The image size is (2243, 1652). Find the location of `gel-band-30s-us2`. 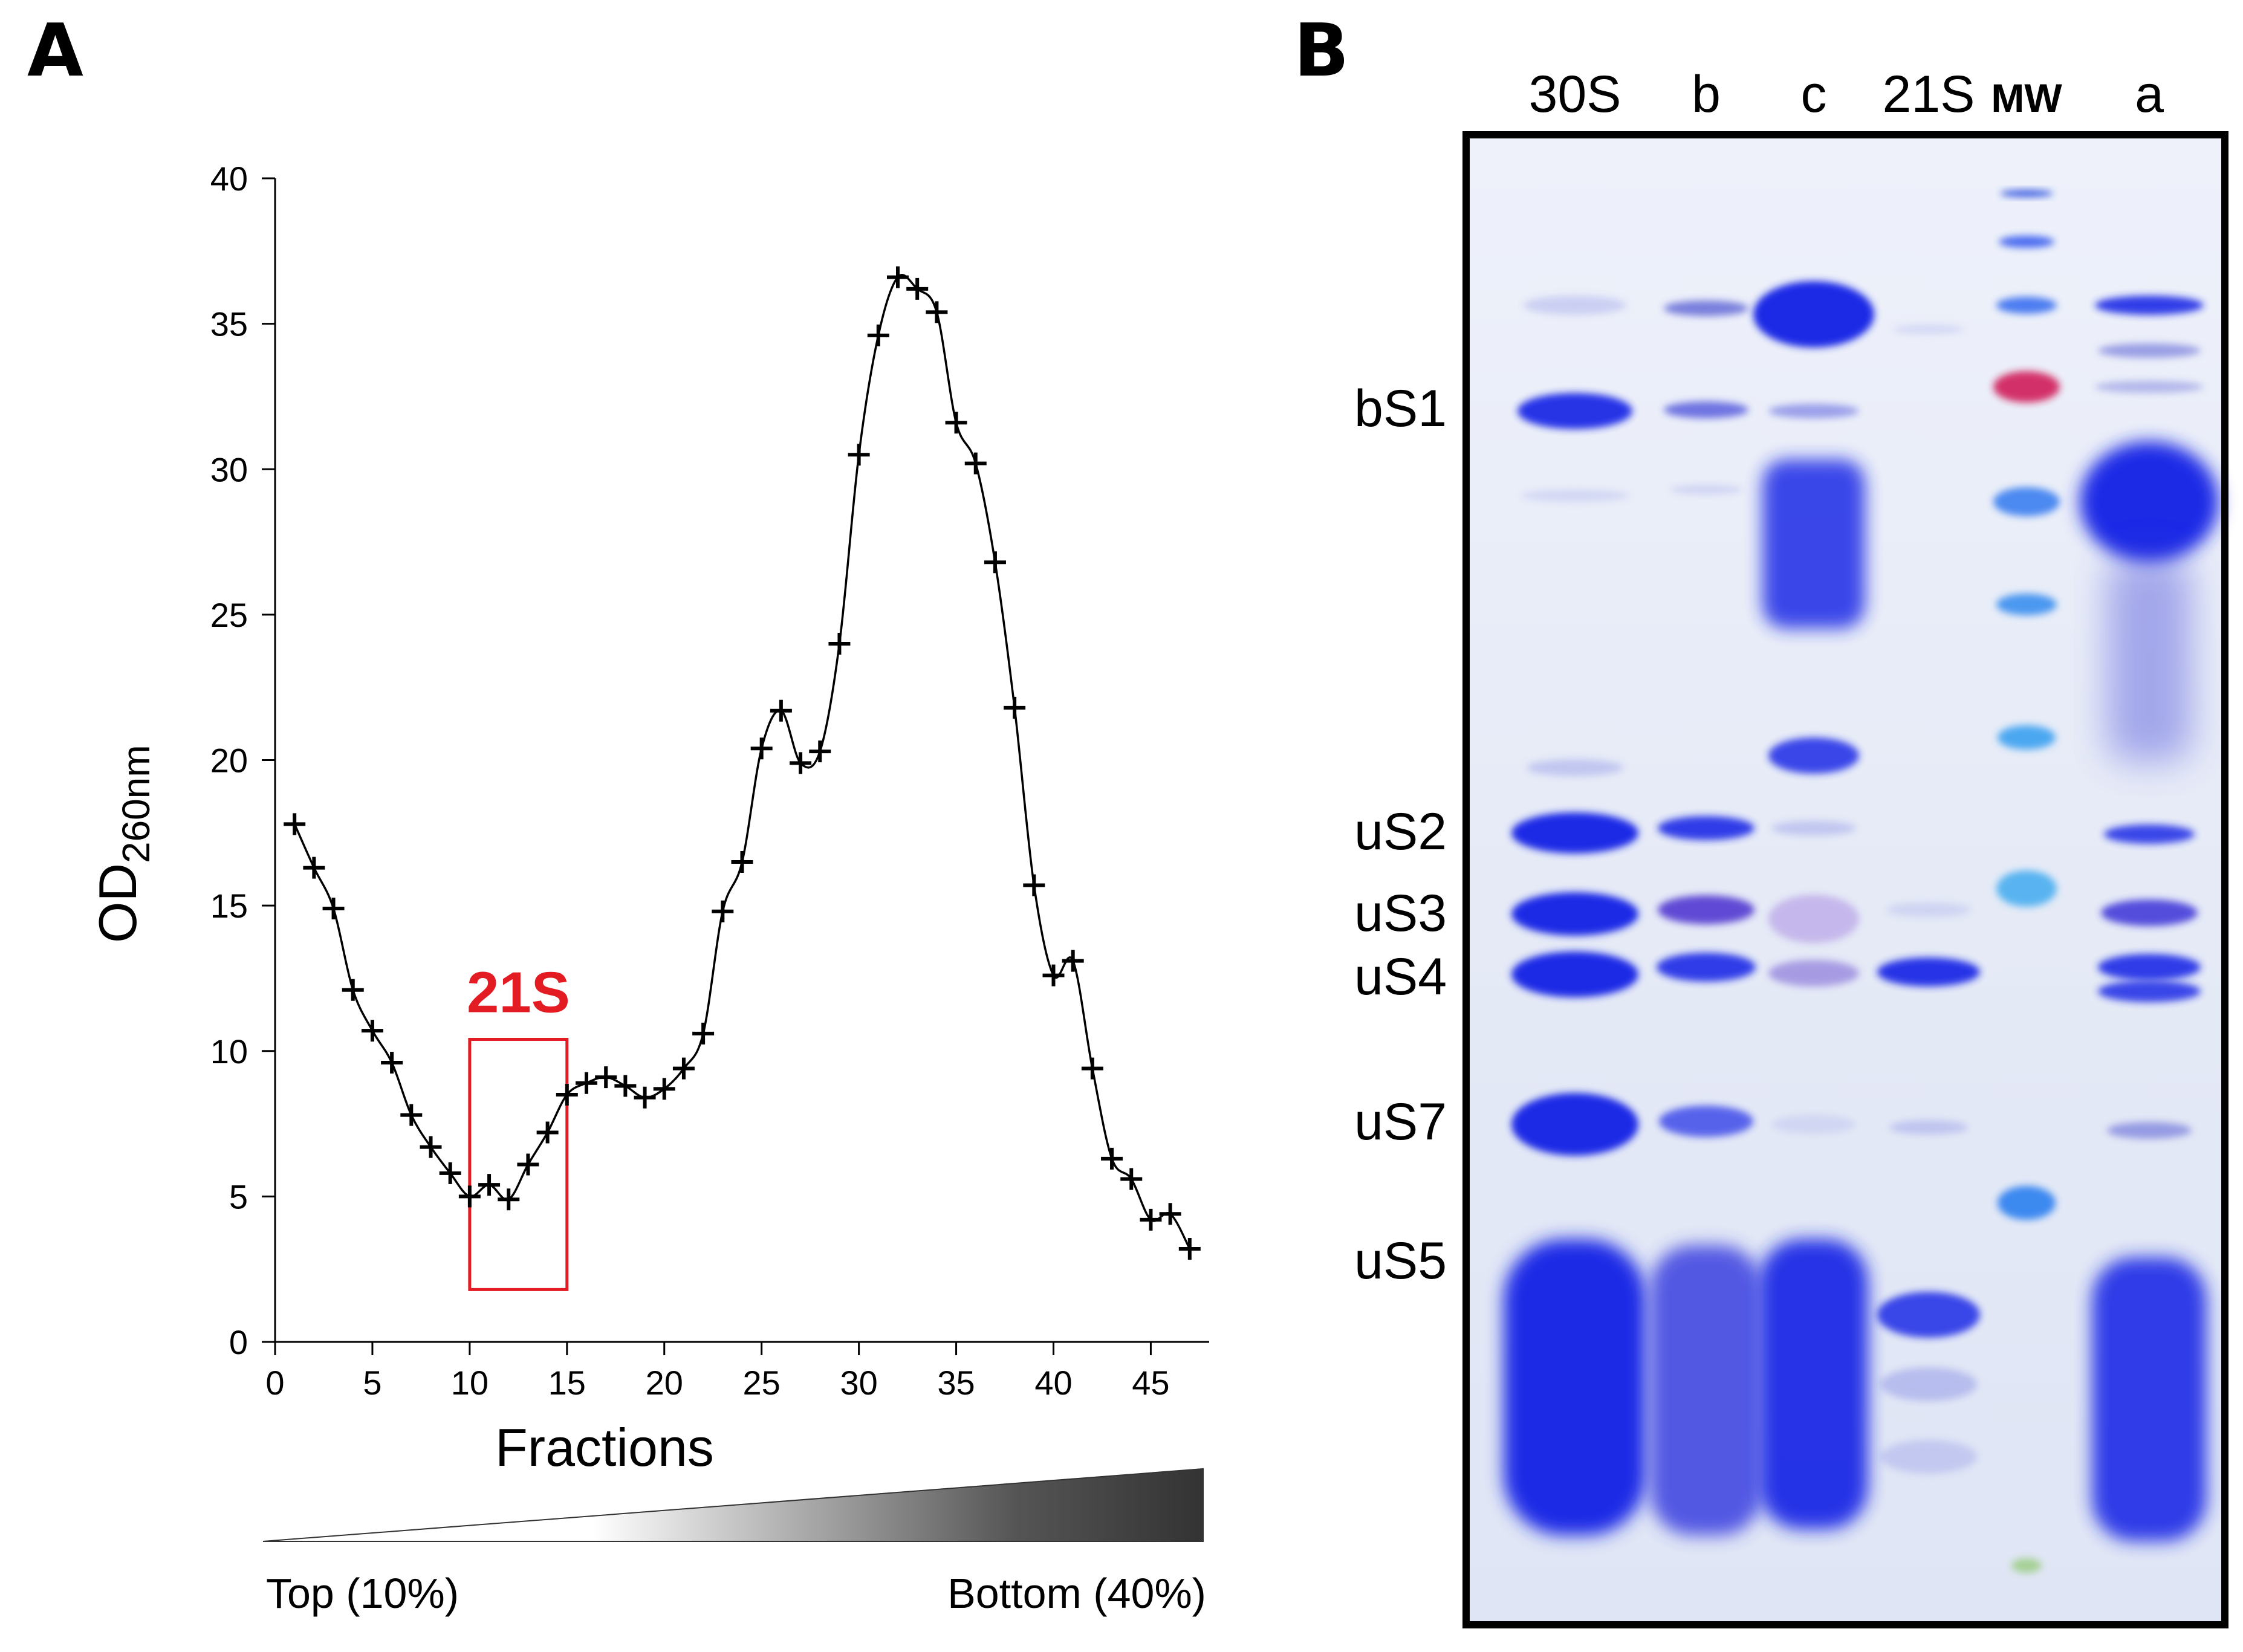

gel-band-30s-us2 is located at coordinates (1575, 833).